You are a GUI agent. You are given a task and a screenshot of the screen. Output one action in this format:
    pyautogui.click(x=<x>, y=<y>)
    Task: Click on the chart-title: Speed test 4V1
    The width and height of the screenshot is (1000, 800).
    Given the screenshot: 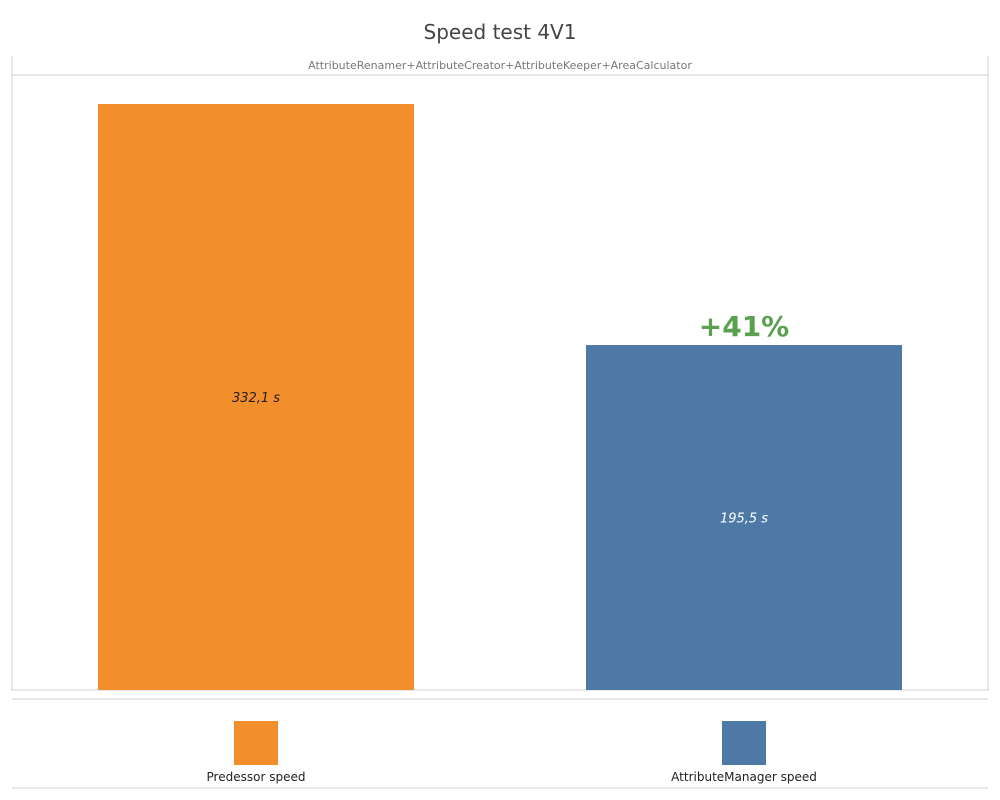 What is the action you would take?
    pyautogui.click(x=500, y=32)
    